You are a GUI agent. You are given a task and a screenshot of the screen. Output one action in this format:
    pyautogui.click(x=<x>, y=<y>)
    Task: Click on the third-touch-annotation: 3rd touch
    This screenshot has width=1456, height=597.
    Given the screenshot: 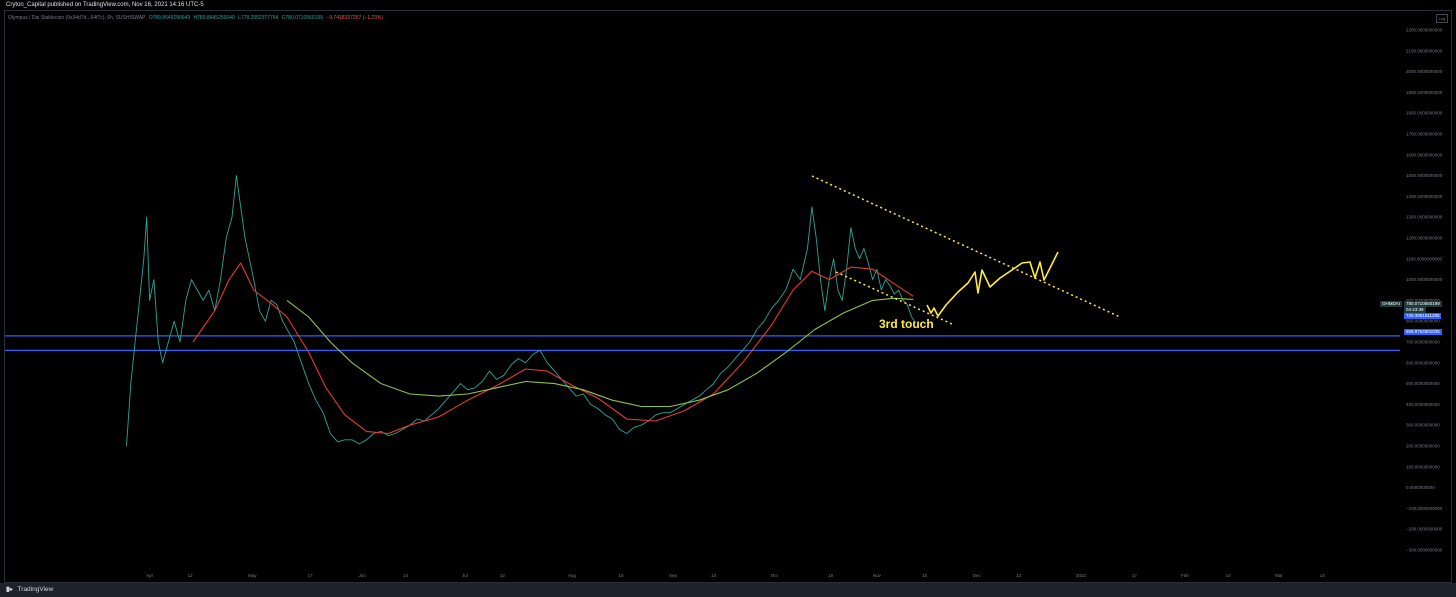 What is the action you would take?
    pyautogui.click(x=906, y=324)
    